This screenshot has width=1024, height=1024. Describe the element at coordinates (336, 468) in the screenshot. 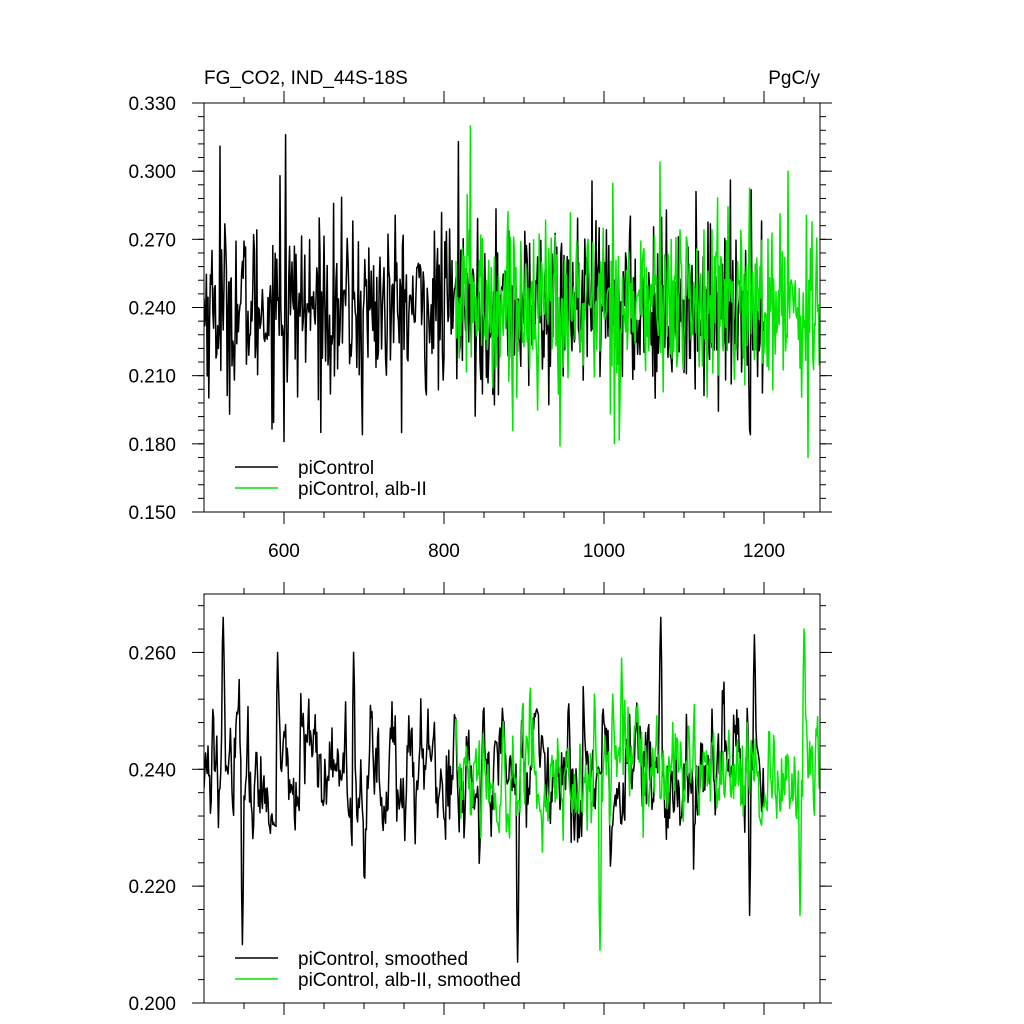

I see `legend-label: piControl` at that location.